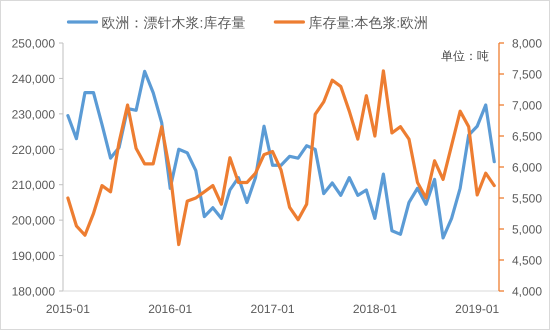 The image size is (550, 330). I want to click on legend-label: 欧洲：漂针木浆:库存量, so click(174, 22).